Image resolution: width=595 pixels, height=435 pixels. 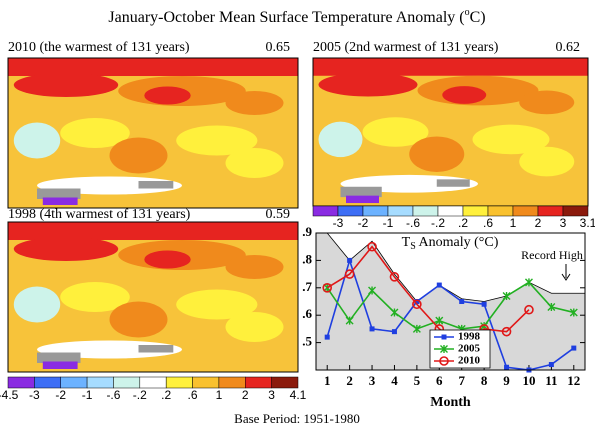 What do you see at coordinates (99, 214) in the screenshot?
I see `map-label: 1998 (4th warmest of 131 years)` at bounding box center [99, 214].